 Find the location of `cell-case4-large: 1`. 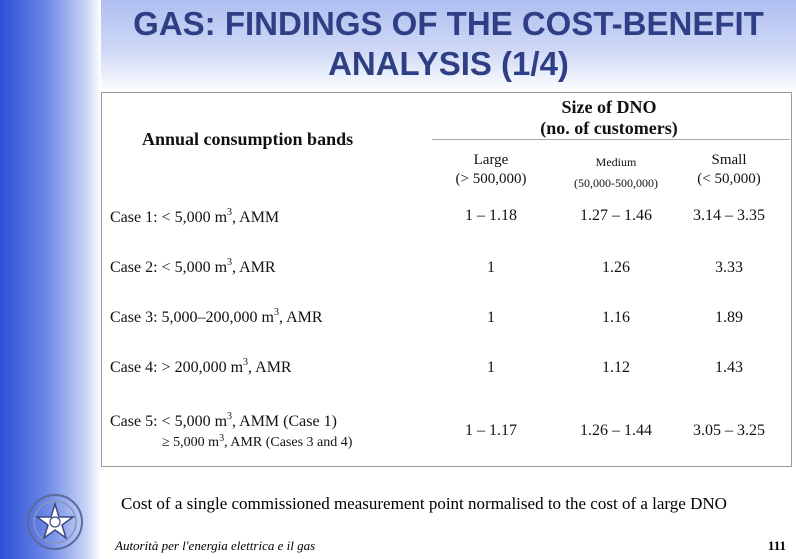

cell-case4-large: 1 is located at coordinates (491, 367).